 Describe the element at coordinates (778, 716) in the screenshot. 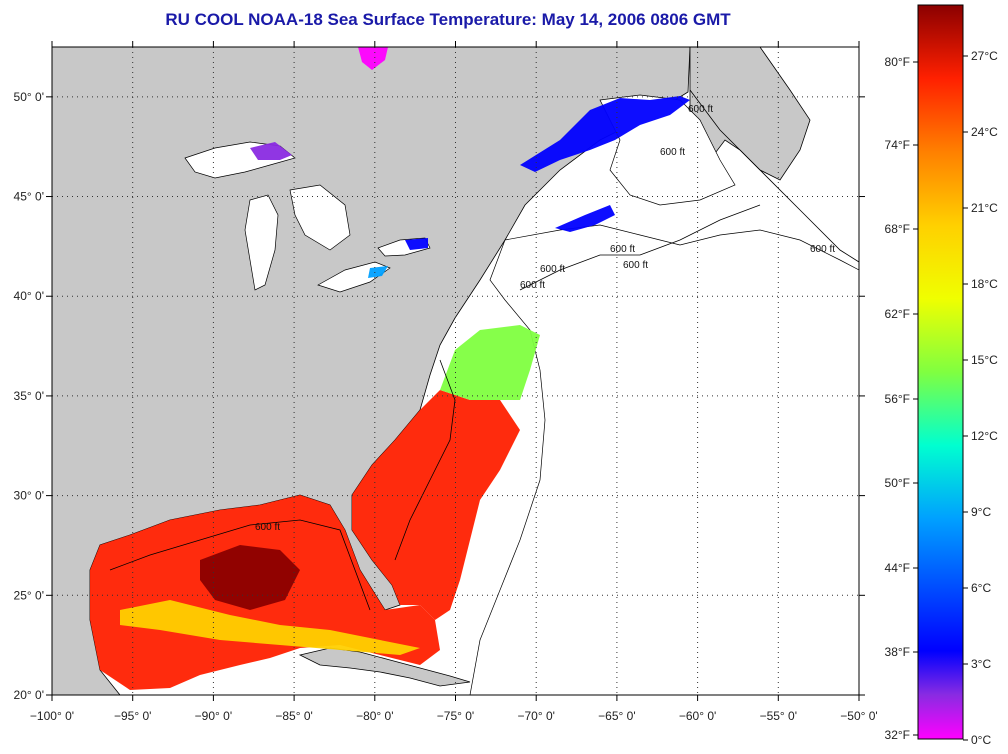

I see `lon-tick-label: −55° 0'` at that location.